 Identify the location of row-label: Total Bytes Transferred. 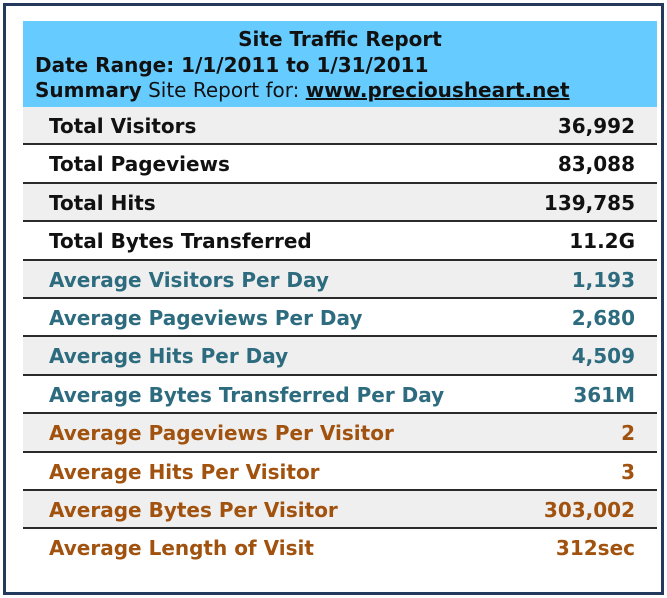
(180, 241).